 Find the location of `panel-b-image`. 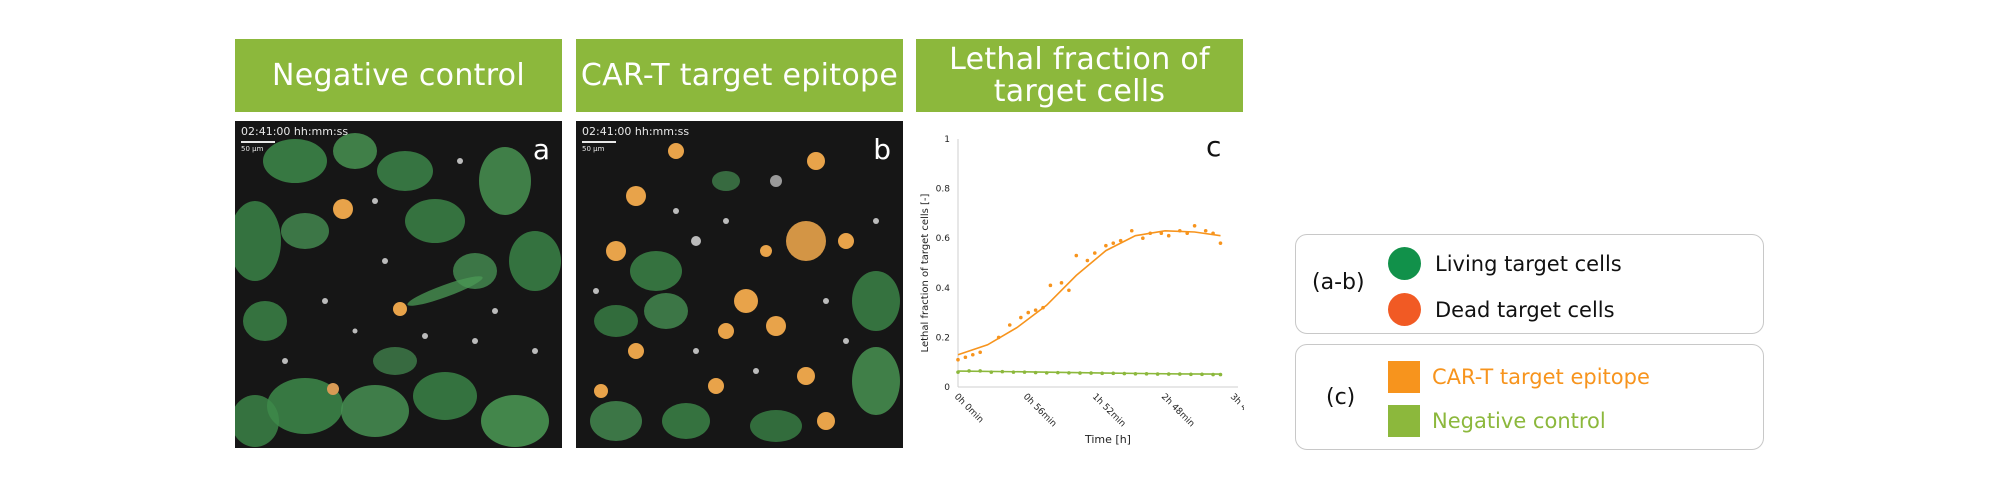

panel-b-image is located at coordinates (739, 284).